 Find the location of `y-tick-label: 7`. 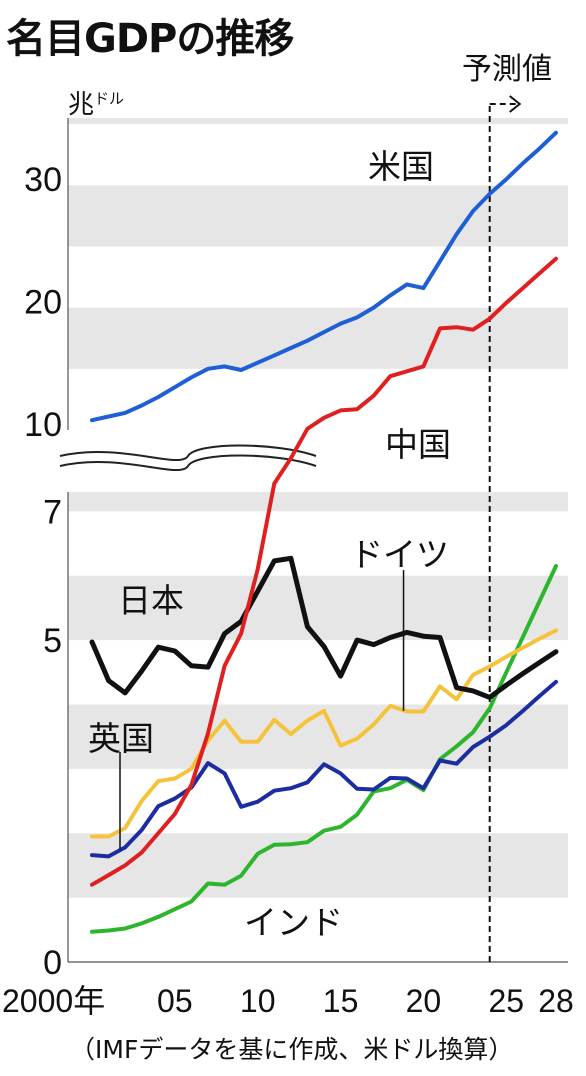

y-tick-label: 7 is located at coordinates (52, 512).